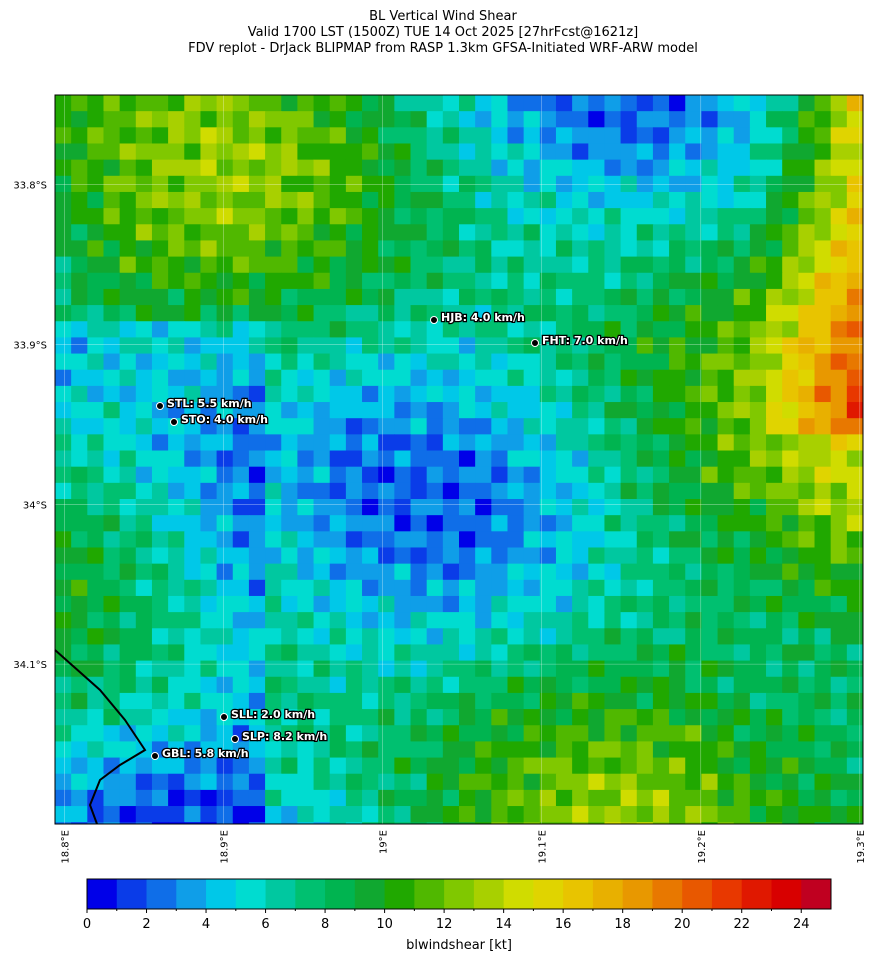 This screenshot has height=966, width=873. I want to click on colorbar-tick-label: 22, so click(741, 924).